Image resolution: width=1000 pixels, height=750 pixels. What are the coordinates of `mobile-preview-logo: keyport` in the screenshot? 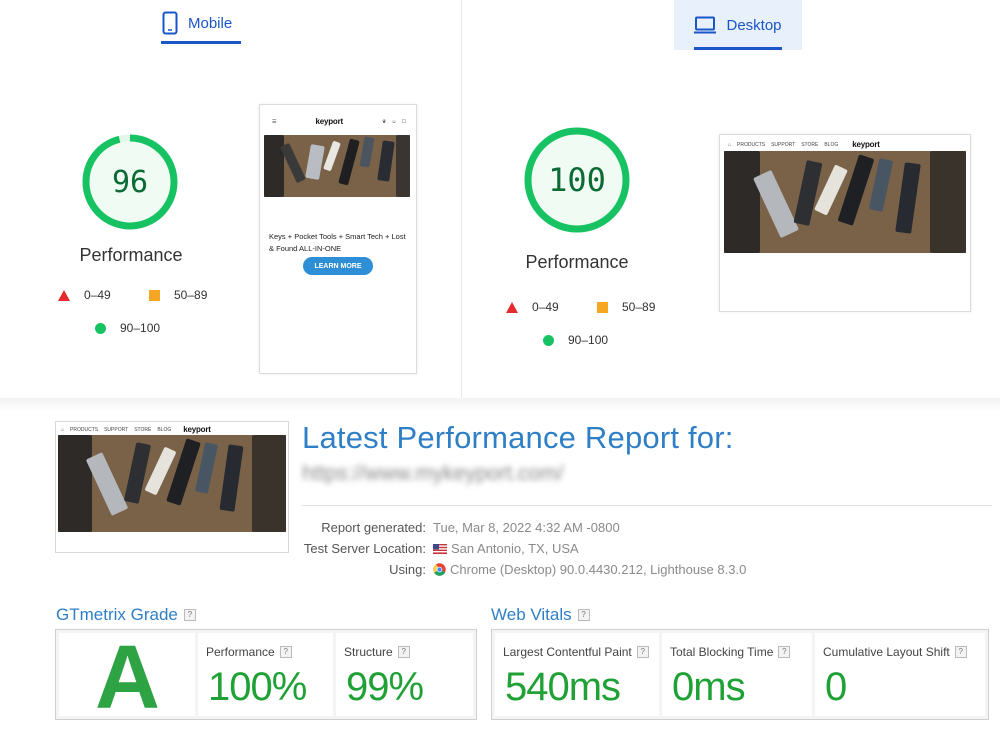 It's located at (329, 121).